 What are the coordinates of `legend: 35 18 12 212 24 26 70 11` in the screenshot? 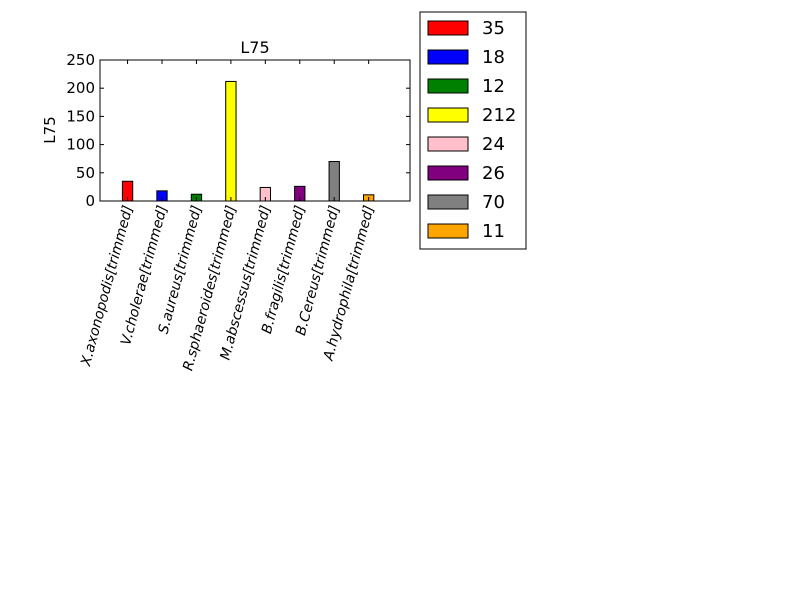 It's located at (473, 130).